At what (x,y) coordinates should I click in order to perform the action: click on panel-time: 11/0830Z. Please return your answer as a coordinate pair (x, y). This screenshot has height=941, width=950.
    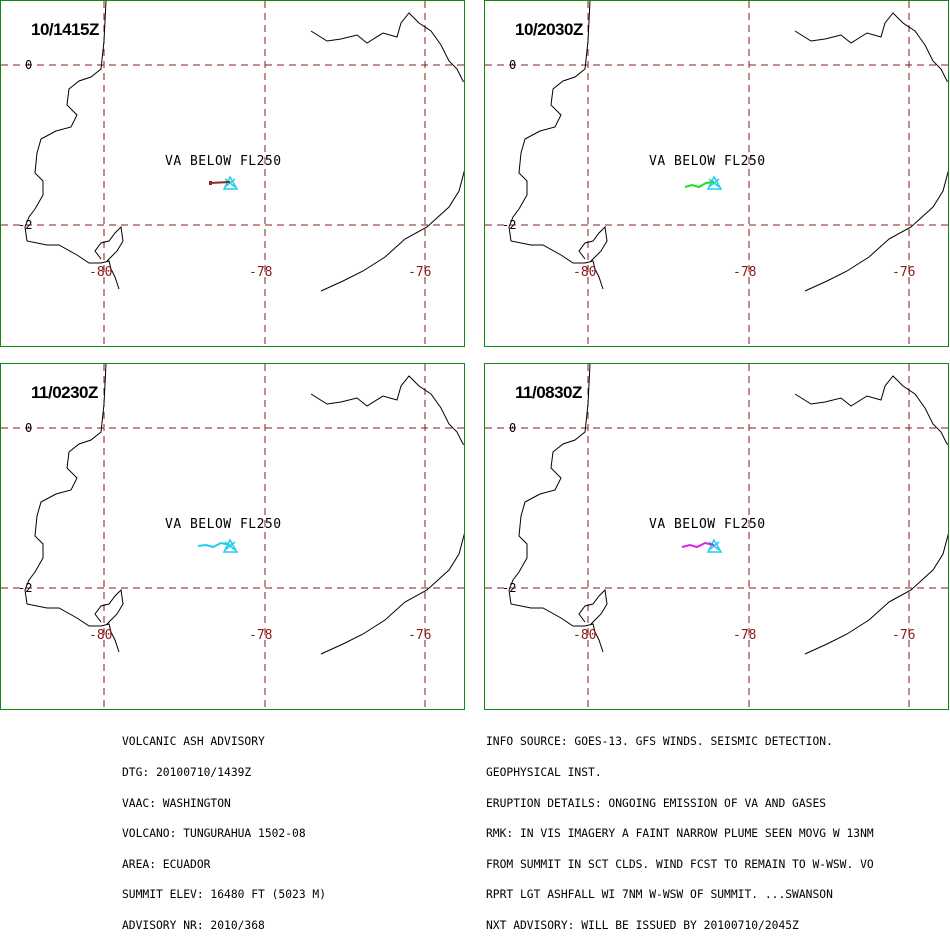
    Looking at the image, I should click on (548, 392).